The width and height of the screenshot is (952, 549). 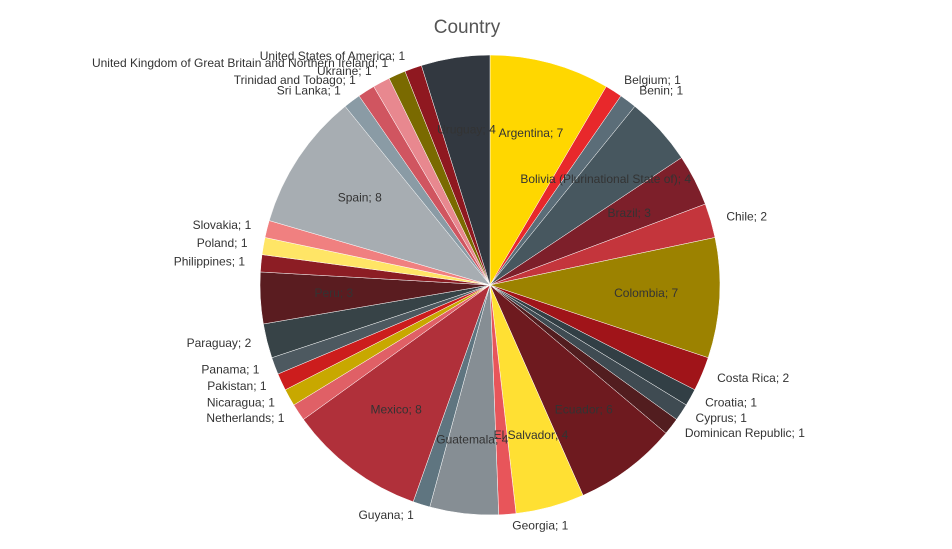 I want to click on data-label: Netherlands; 1, so click(x=245, y=418).